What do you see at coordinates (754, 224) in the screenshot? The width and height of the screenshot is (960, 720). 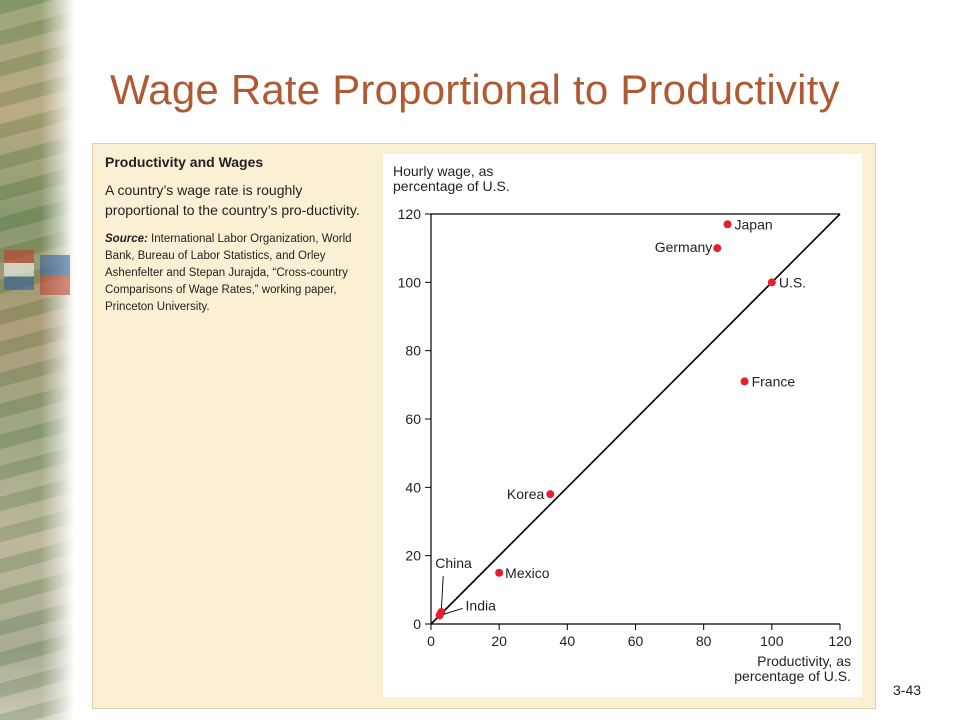 I see `data-label: Japan` at bounding box center [754, 224].